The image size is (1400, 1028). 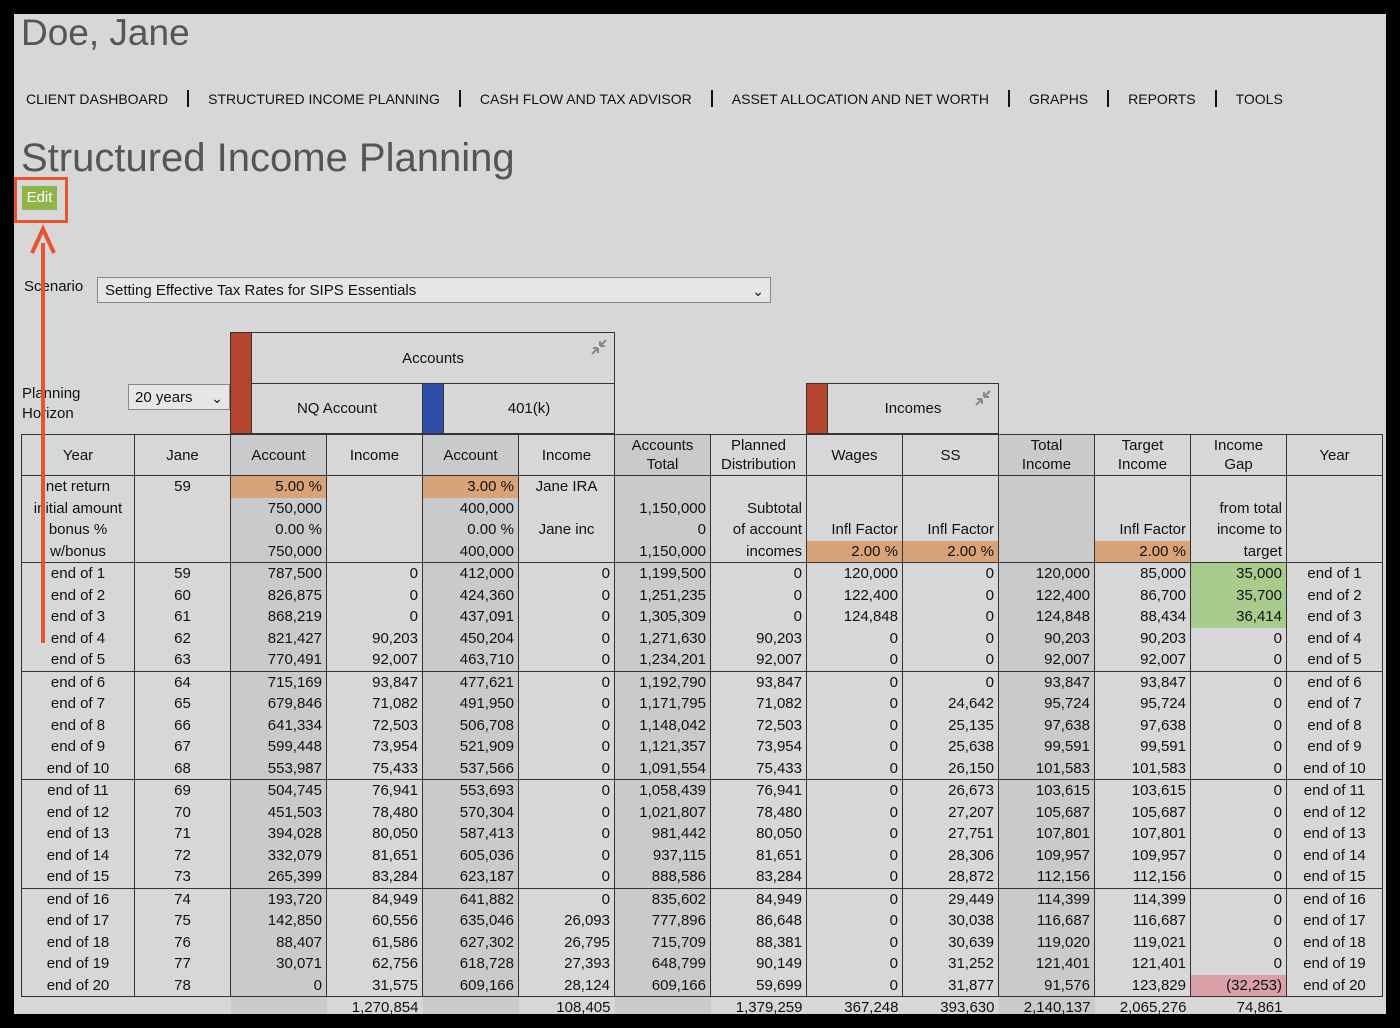 I want to click on nav-item-asset-allocation-and-net-worth: ASSET ALLOCATION AND NET WORTH, so click(x=860, y=98).